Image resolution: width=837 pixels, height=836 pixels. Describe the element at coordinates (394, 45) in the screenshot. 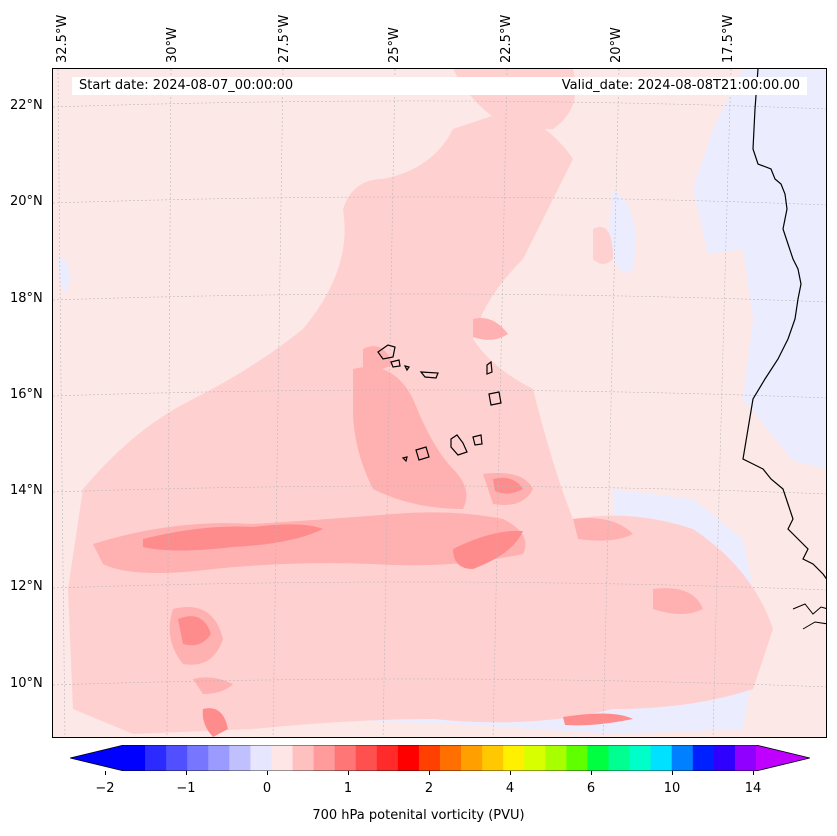

I see `lon-label-25w: 25°W` at that location.